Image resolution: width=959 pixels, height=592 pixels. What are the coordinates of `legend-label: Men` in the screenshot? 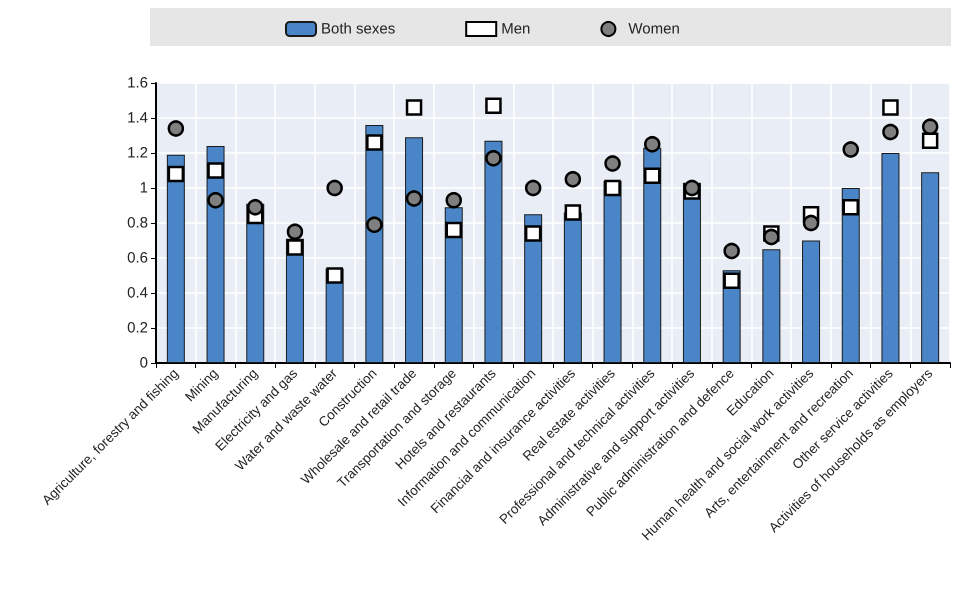 It's located at (515, 29).